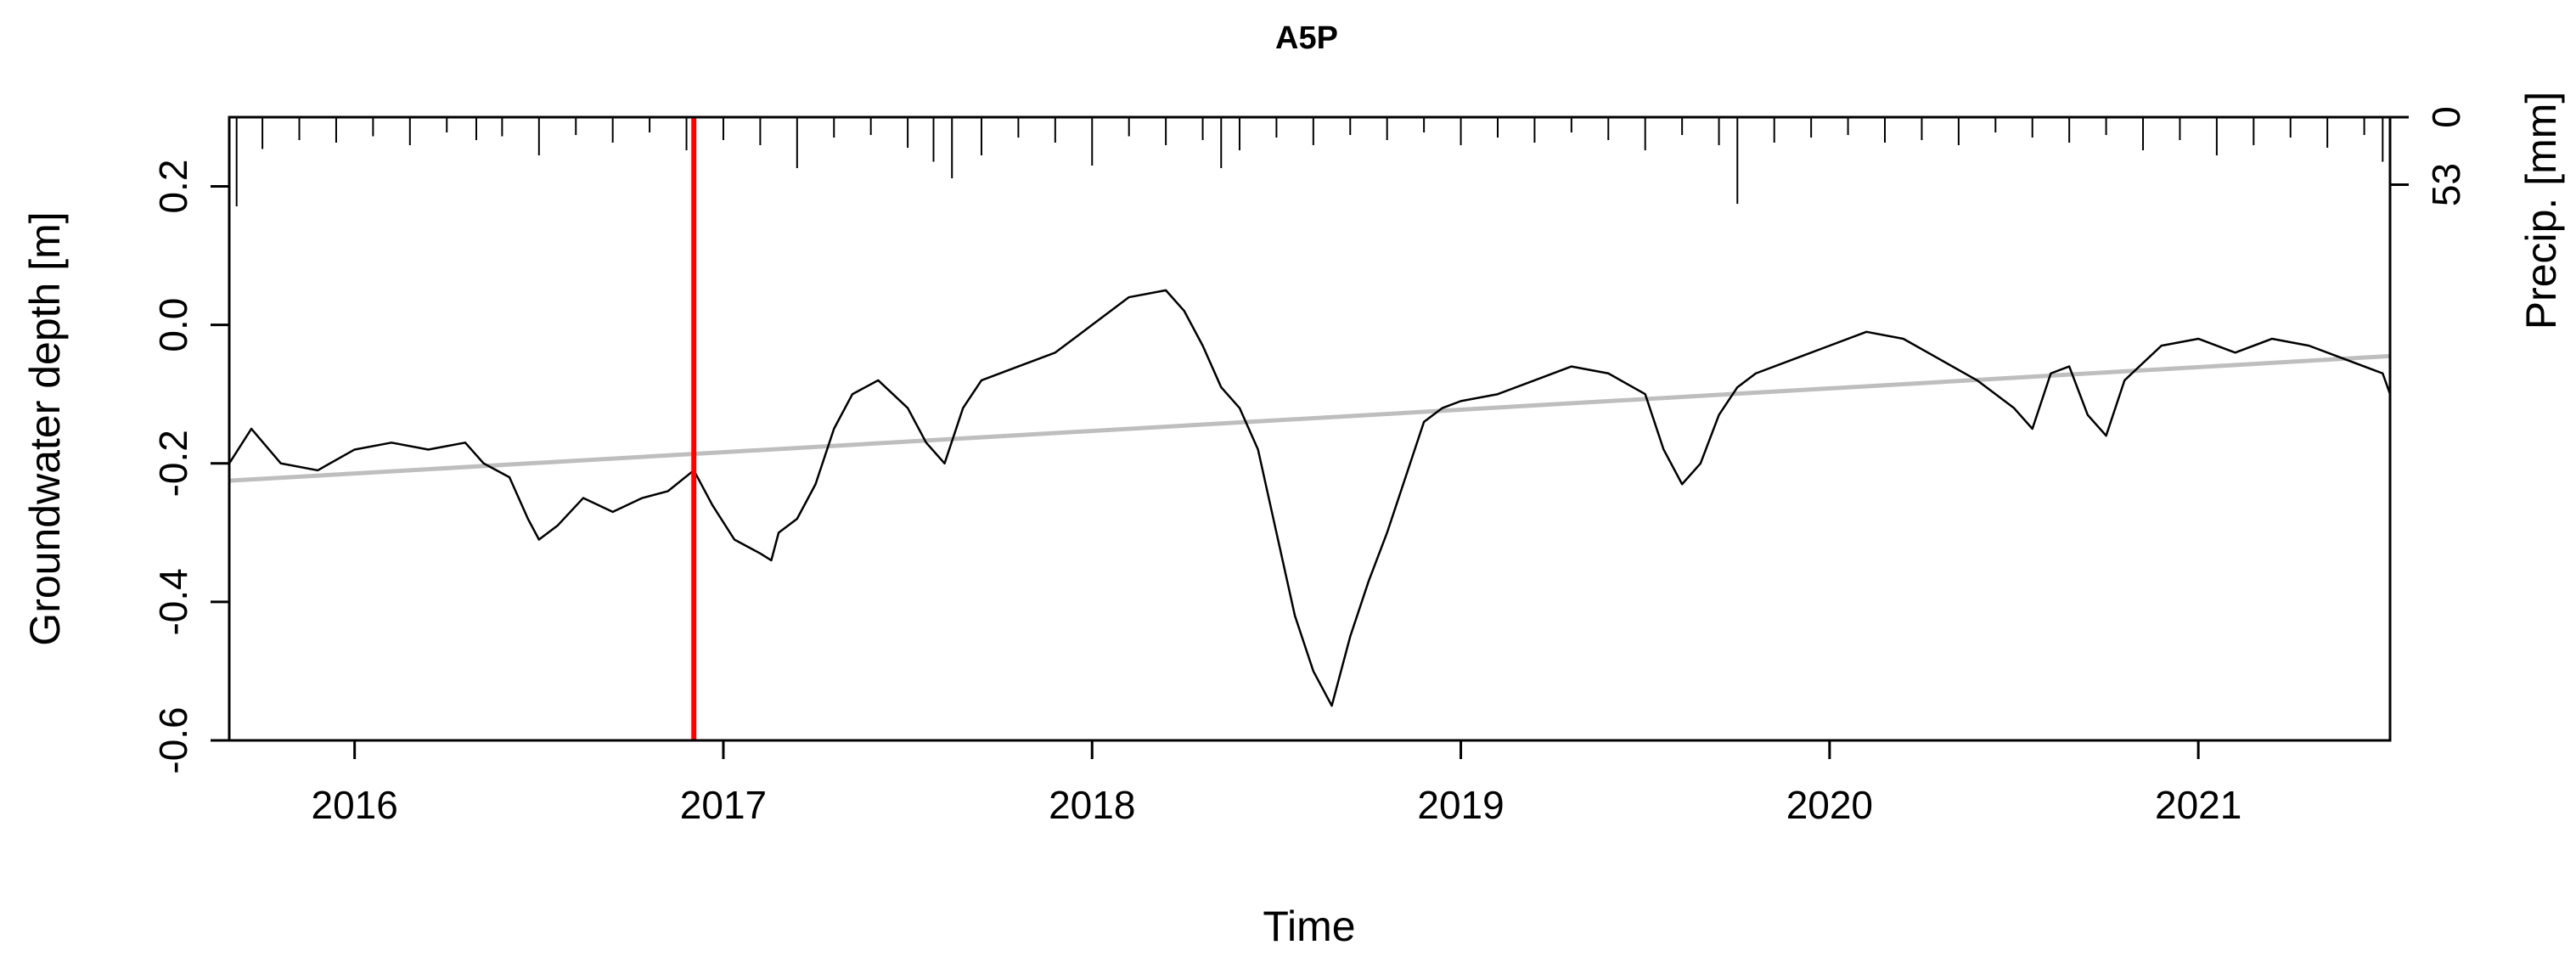 Image resolution: width=2576 pixels, height=962 pixels. What do you see at coordinates (173, 187) in the screenshot?
I see `y-tick-label: 0.2` at bounding box center [173, 187].